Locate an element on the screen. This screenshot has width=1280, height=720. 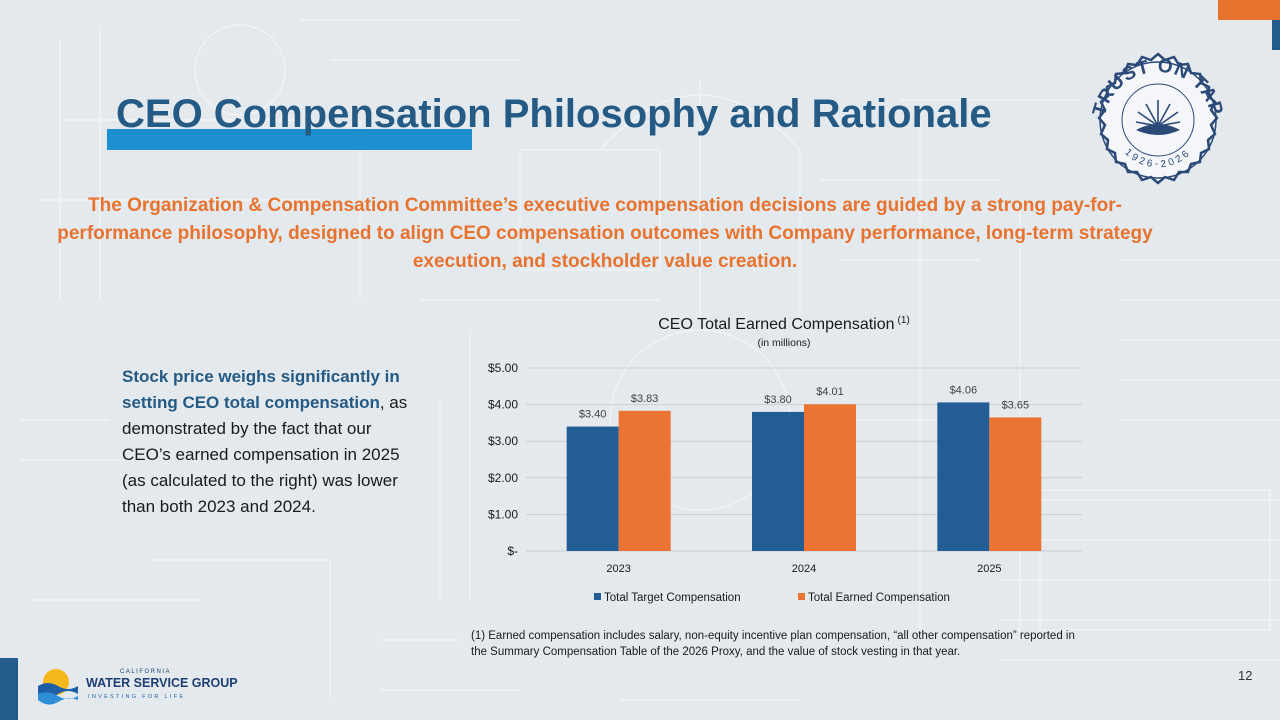
bar-target-2025 is located at coordinates (963, 476).